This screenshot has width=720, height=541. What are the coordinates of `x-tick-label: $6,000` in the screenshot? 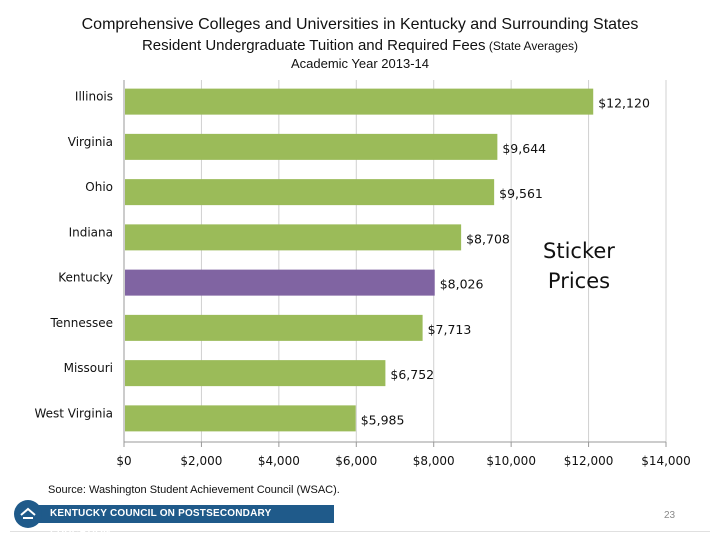 It's located at (356, 461).